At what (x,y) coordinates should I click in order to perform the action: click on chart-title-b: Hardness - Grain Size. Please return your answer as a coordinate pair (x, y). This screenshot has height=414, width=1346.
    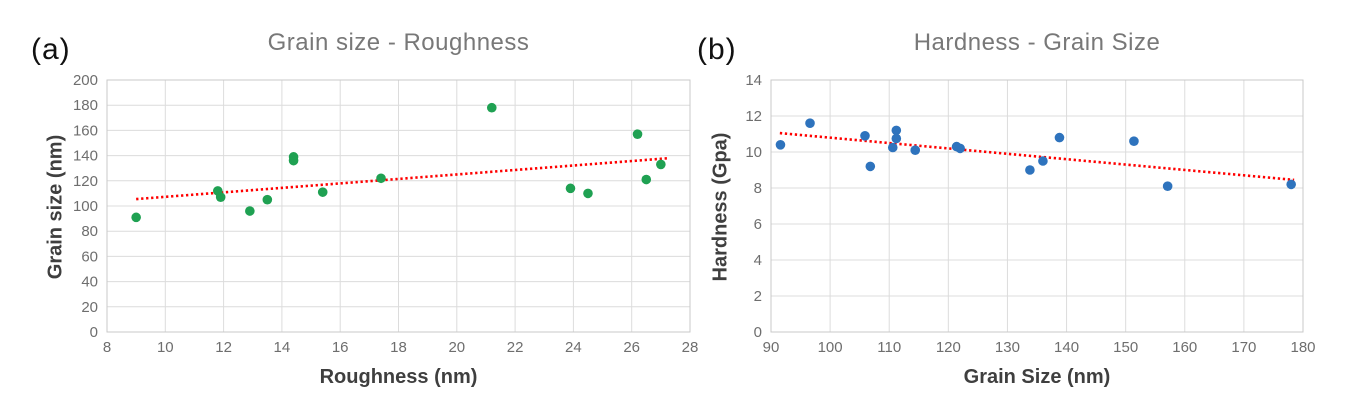
    Looking at the image, I should click on (1037, 42).